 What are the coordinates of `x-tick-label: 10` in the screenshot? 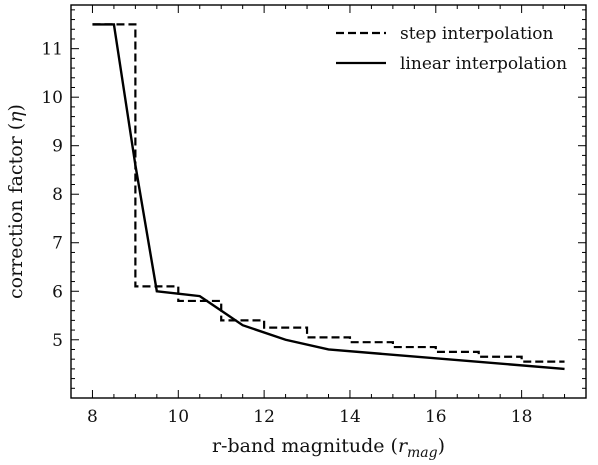 It's located at (178, 417).